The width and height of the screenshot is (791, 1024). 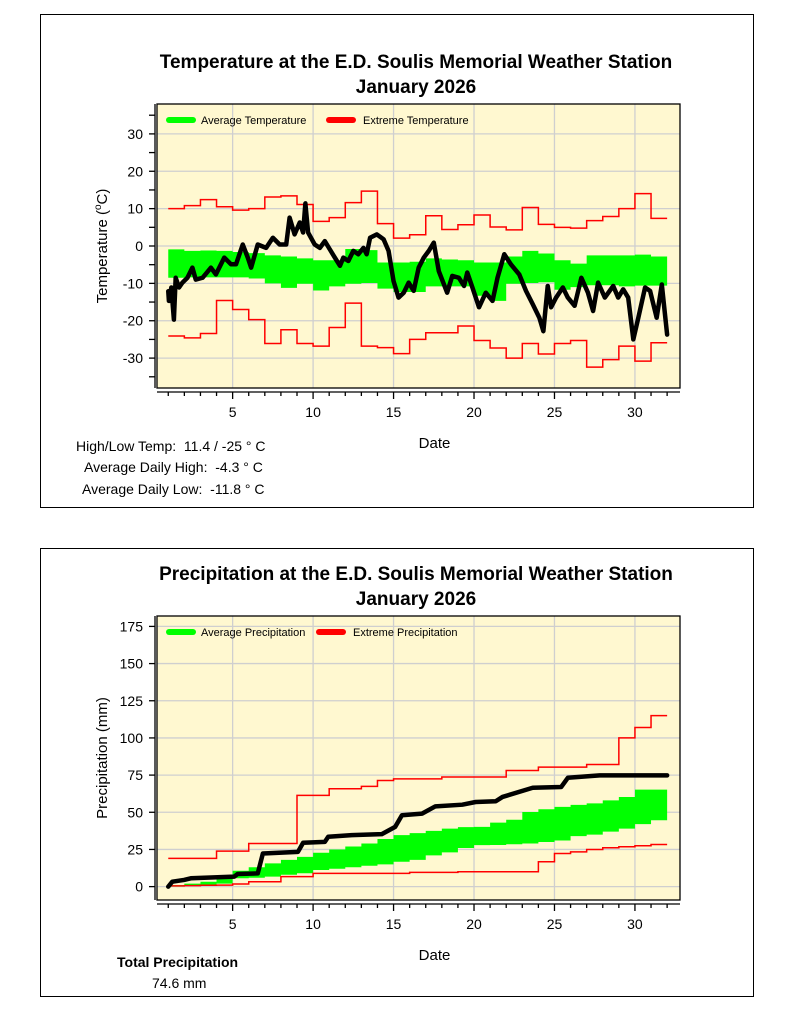 What do you see at coordinates (635, 412) in the screenshot?
I see `temperature-x-tick-label: 30` at bounding box center [635, 412].